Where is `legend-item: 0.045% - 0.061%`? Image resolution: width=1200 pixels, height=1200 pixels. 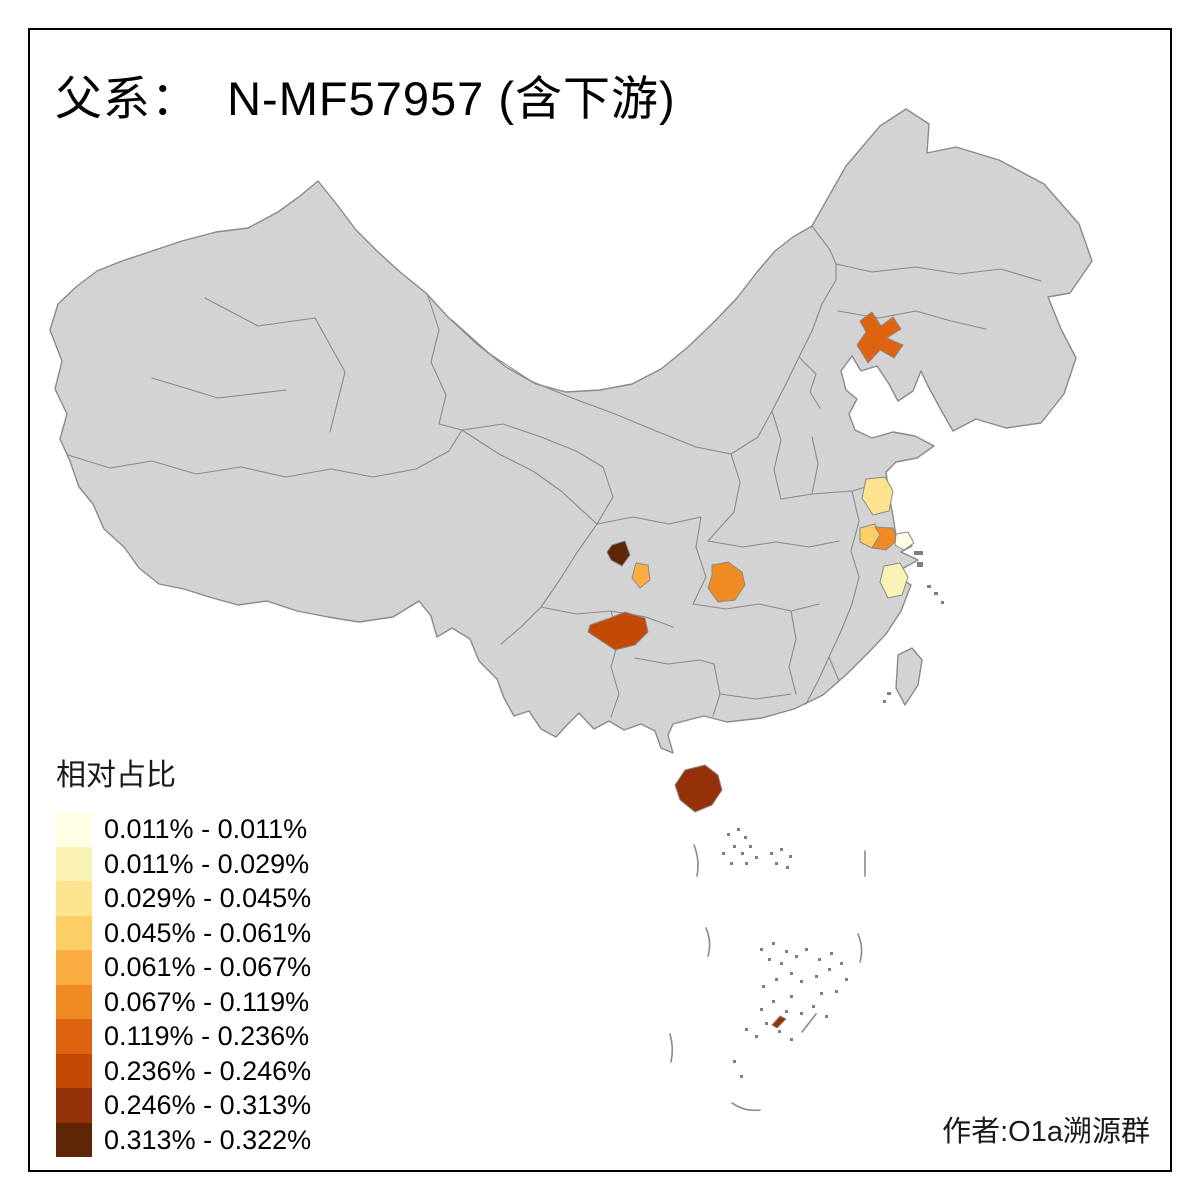 legend-item: 0.045% - 0.061% is located at coordinates (184, 932).